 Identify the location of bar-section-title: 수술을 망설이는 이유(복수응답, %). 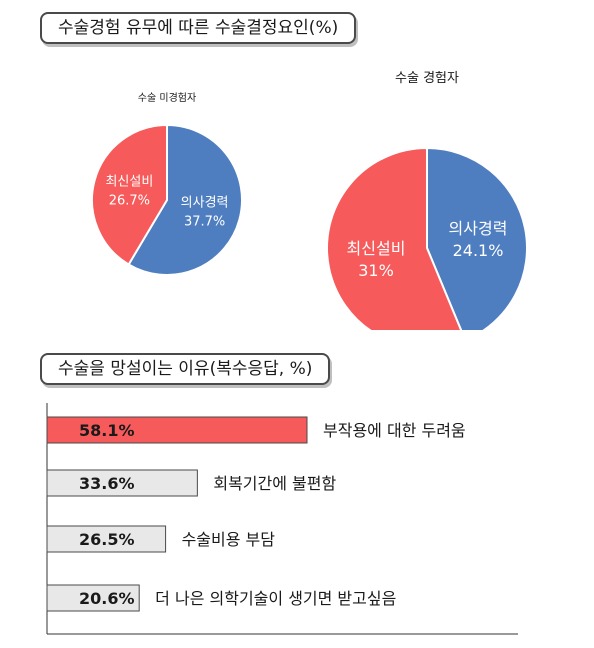
(185, 369).